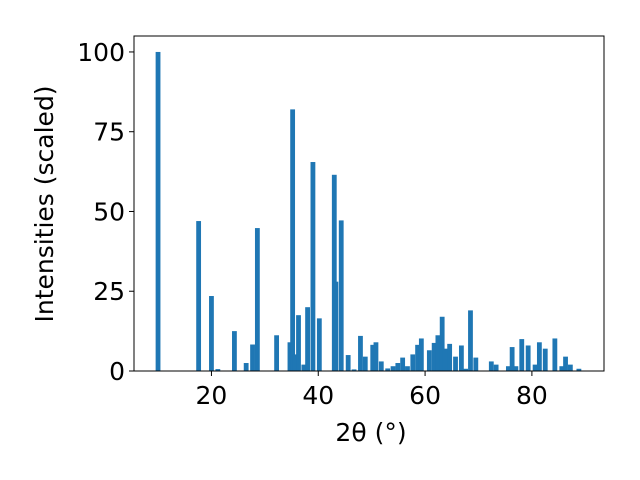  I want to click on y-tick-label: 75, so click(109, 132).